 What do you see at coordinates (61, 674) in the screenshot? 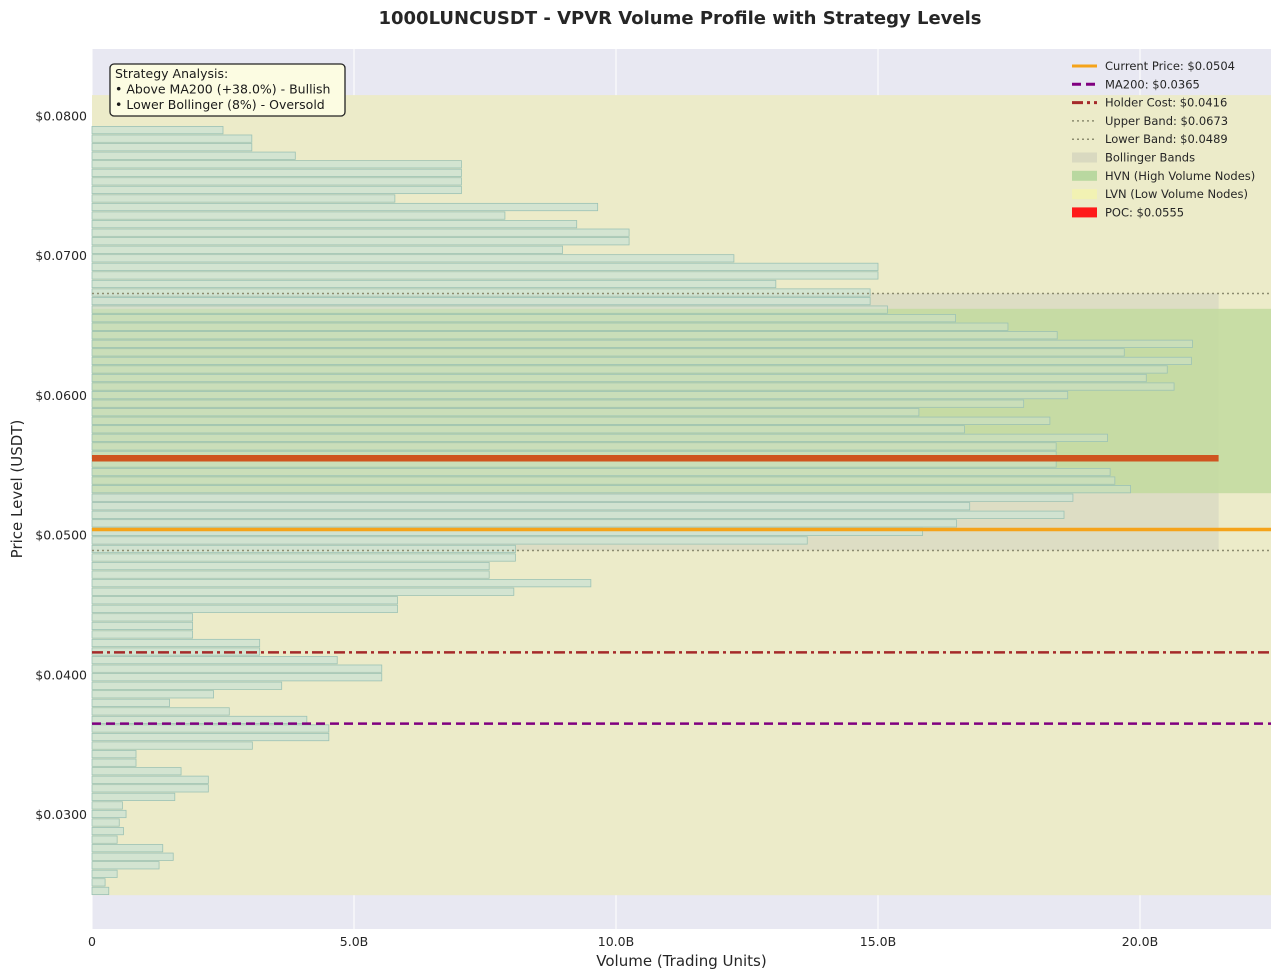
I see `y-tick-label: $0.0400` at bounding box center [61, 674].